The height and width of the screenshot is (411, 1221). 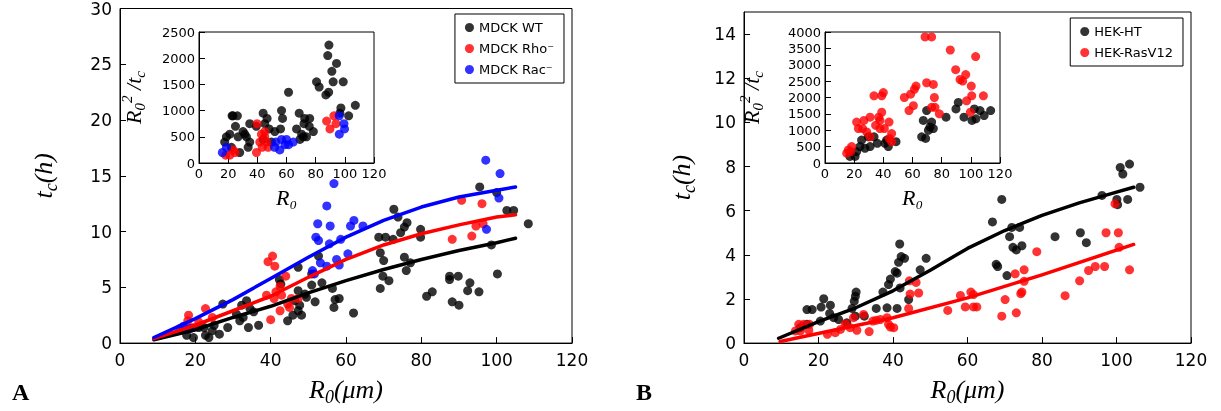 I want to click on y-tick-label: 30, so click(x=101, y=9).